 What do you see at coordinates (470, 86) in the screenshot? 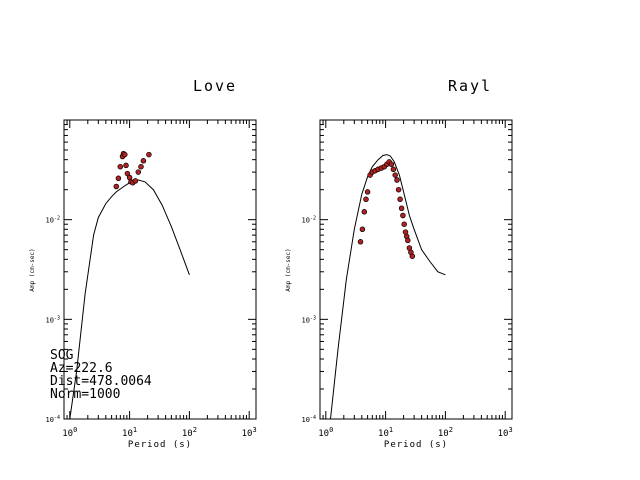
I see `chart-title: Rayl` at bounding box center [470, 86].